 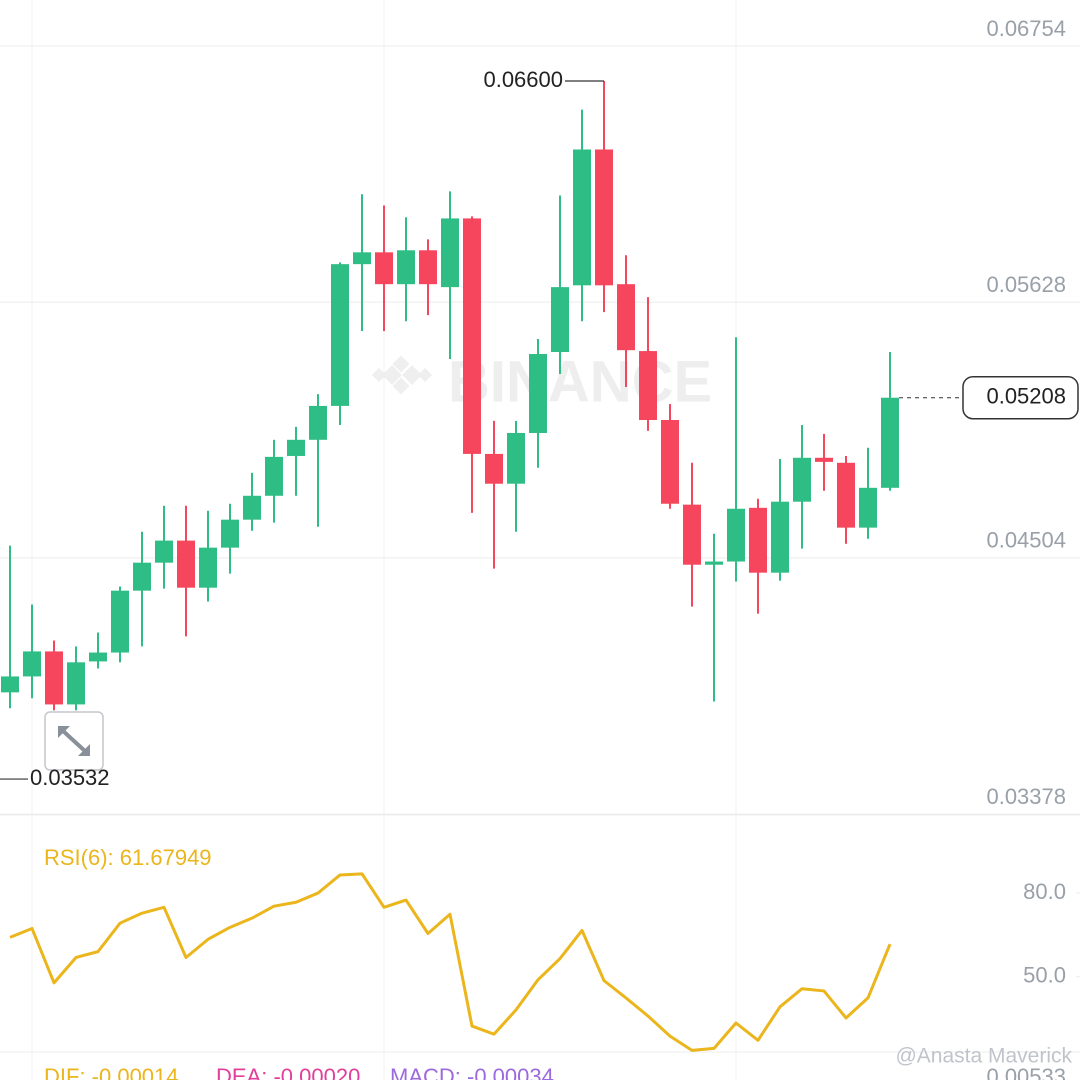 I want to click on macd-dif: DIF: -0.00014, so click(x=111, y=1072).